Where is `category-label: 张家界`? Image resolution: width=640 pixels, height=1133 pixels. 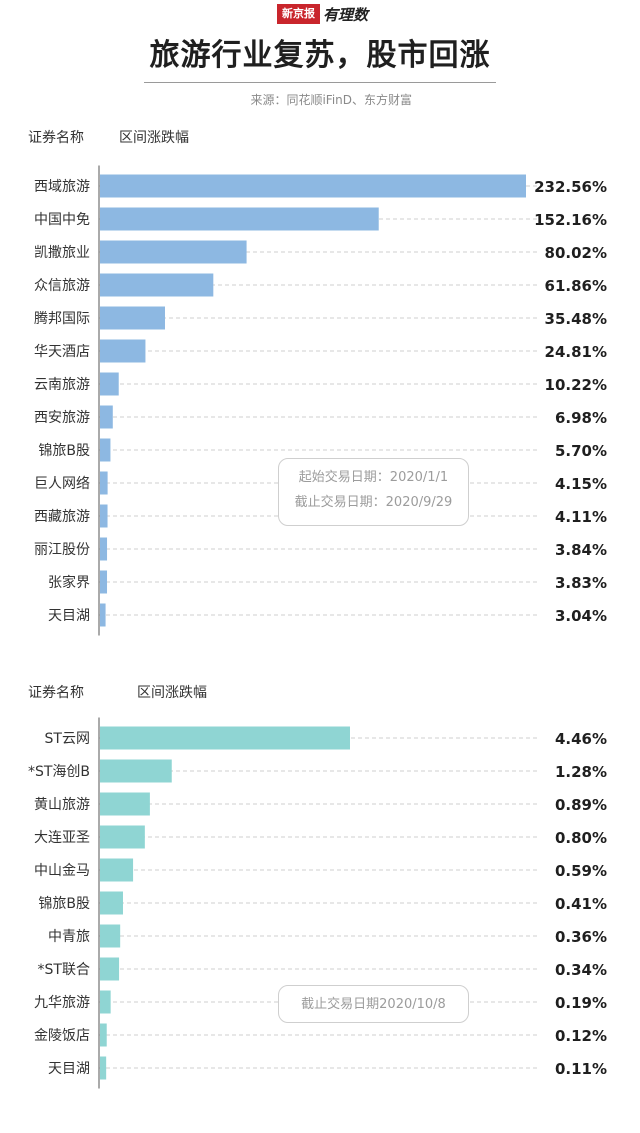 category-label: 张家界 is located at coordinates (69, 582).